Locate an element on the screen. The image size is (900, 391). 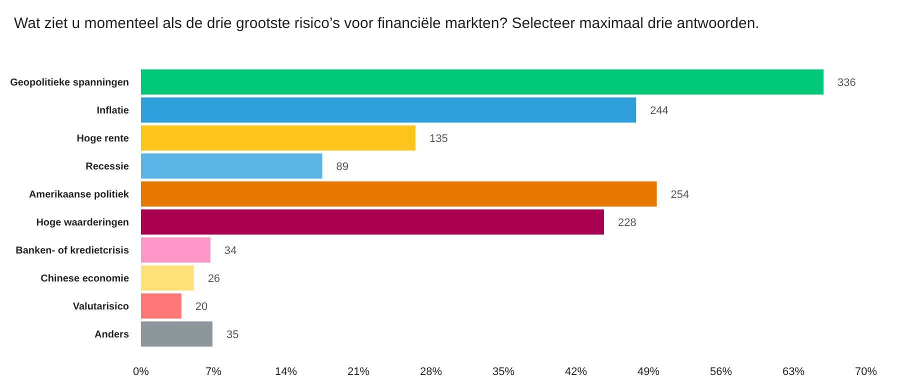
x-tick-label: 21% is located at coordinates (358, 372).